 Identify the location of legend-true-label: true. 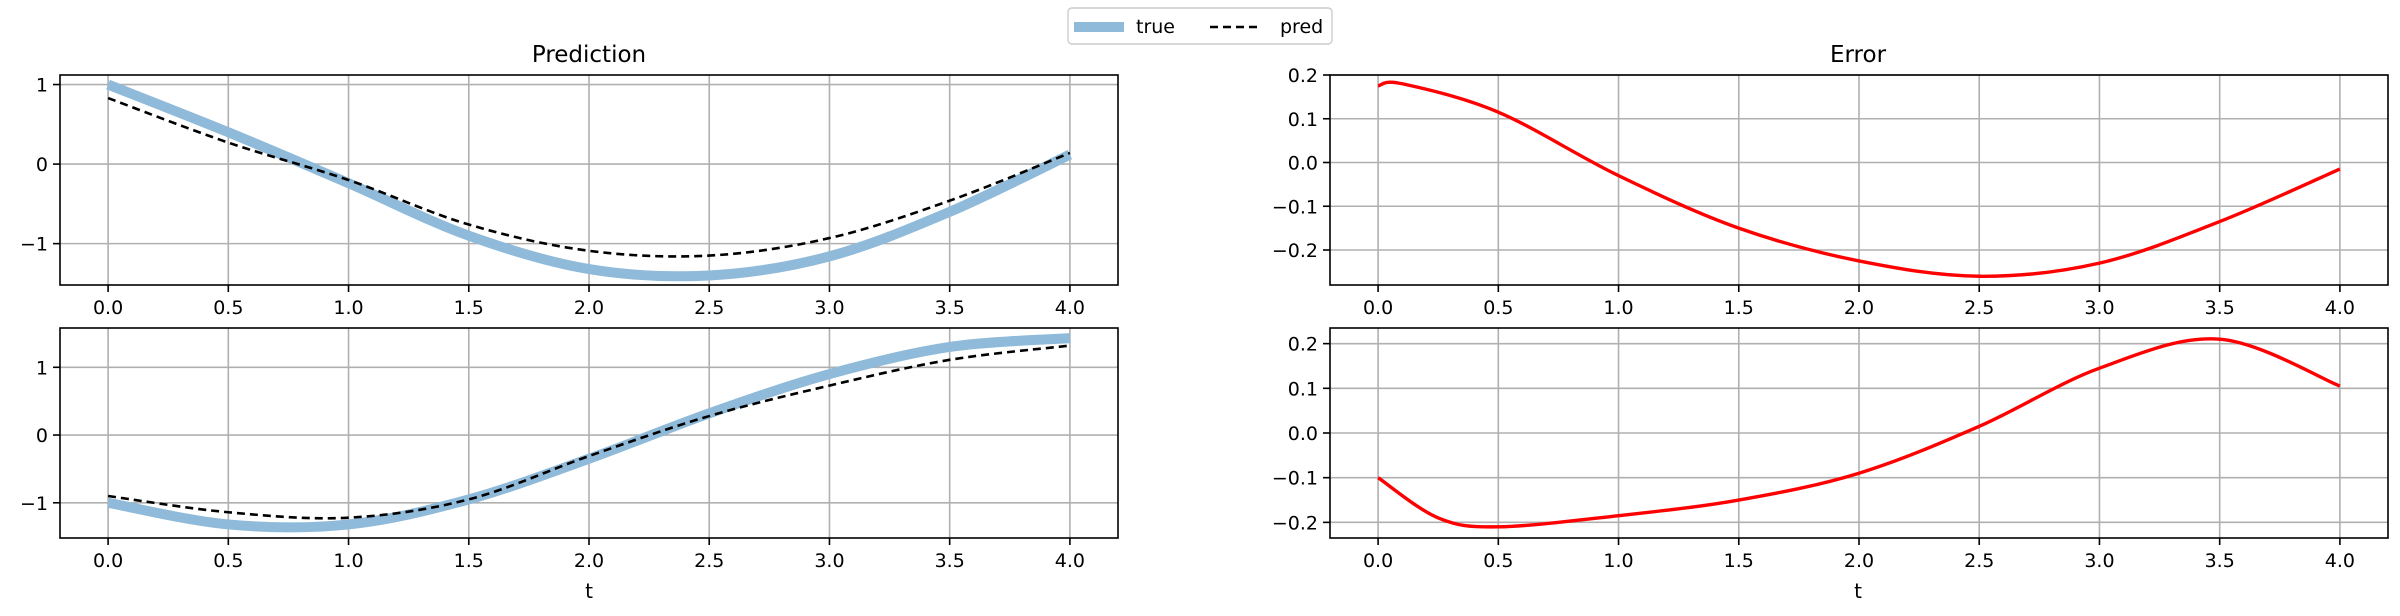
(1155, 27).